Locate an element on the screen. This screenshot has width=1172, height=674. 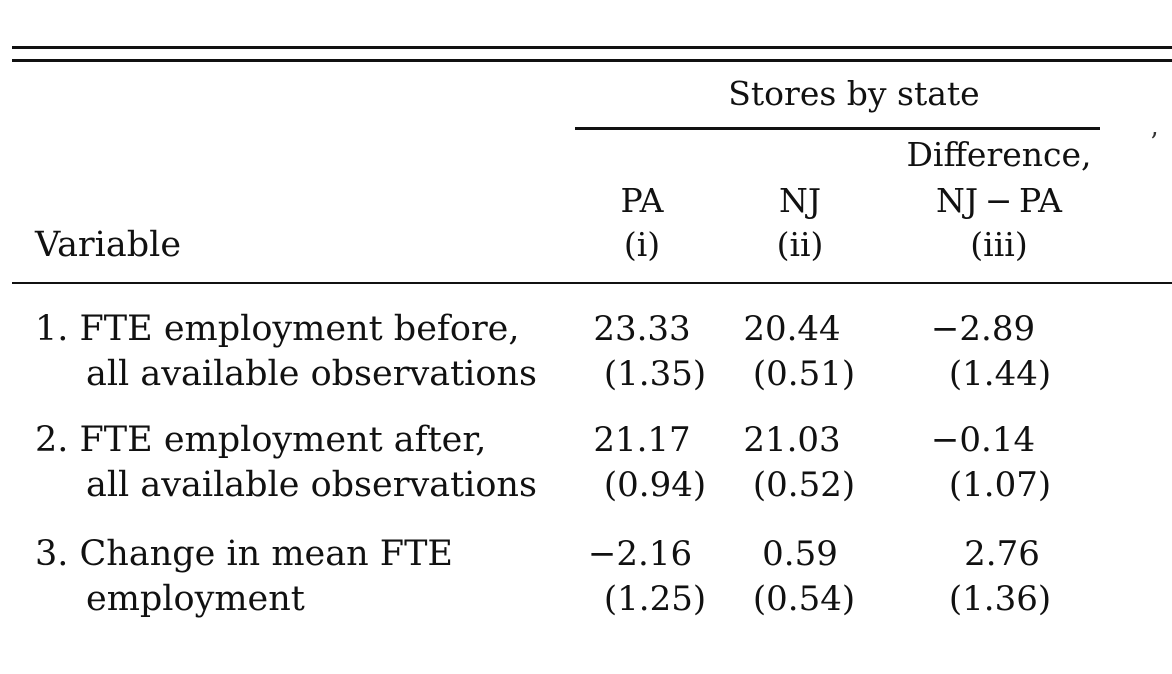
row-3-pa-se: (1.25) is located at coordinates (655, 599).